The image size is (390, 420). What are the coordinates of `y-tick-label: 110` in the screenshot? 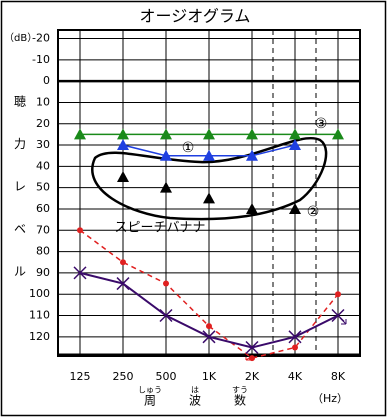 It's located at (39, 315).